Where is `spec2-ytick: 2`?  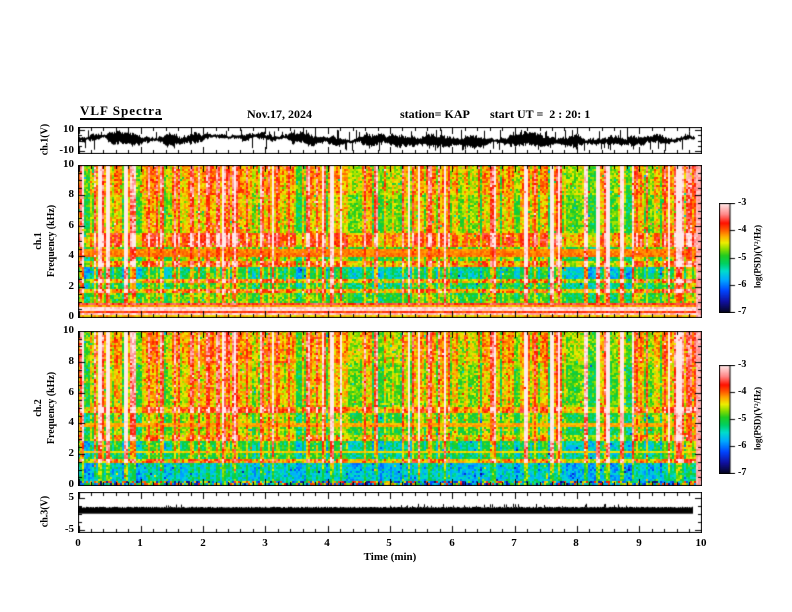 spec2-ytick: 2 is located at coordinates (71, 453).